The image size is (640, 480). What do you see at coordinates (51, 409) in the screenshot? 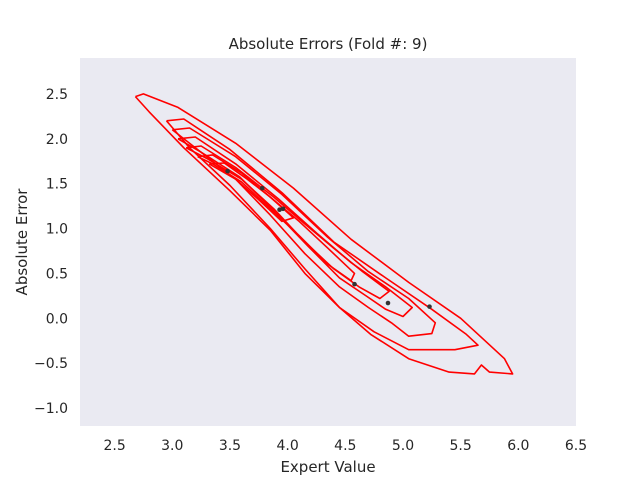
I see `y-tick-label: −1.0` at bounding box center [51, 409].